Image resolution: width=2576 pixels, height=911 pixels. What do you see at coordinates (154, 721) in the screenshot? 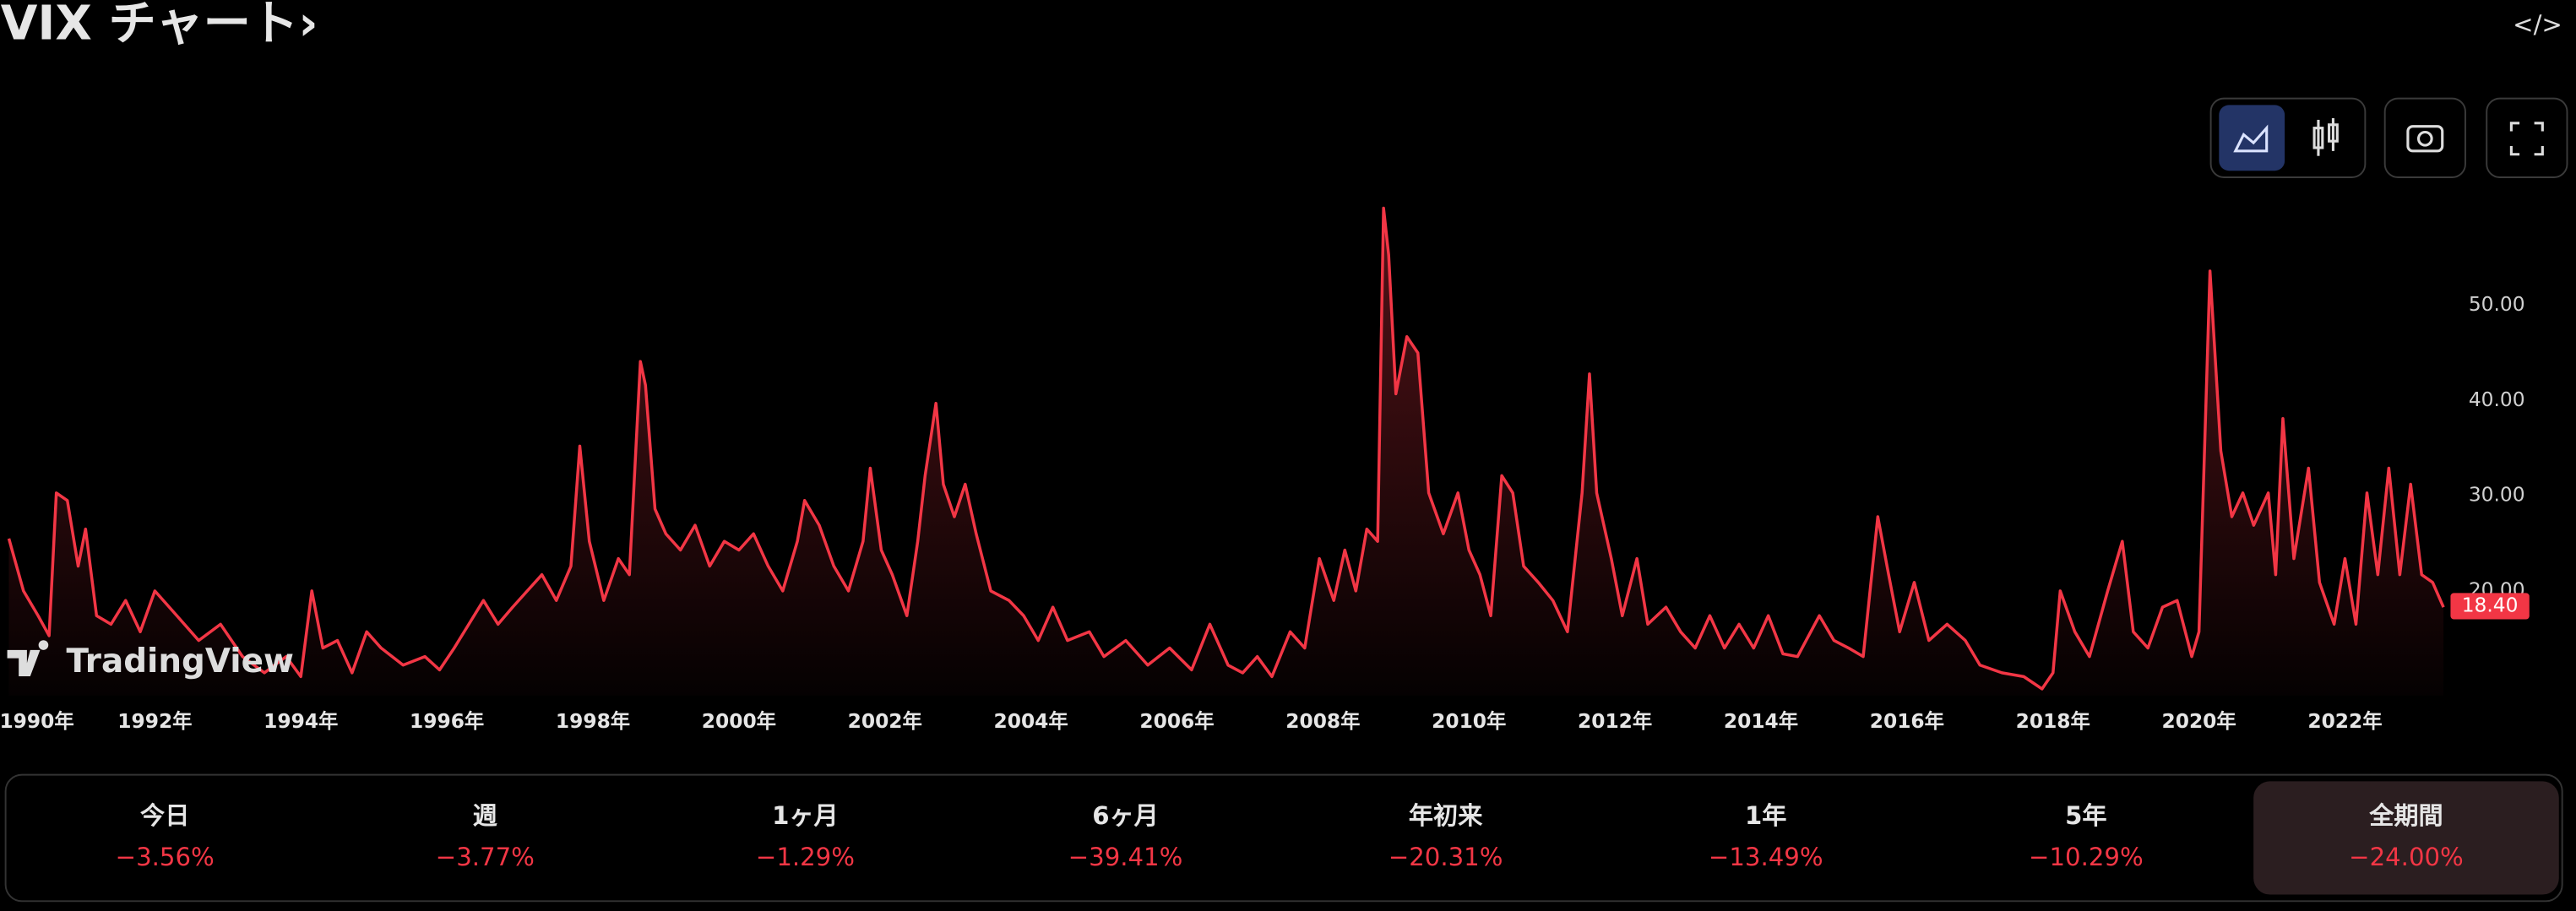
I see `x-tick-label: 1992年` at bounding box center [154, 721].